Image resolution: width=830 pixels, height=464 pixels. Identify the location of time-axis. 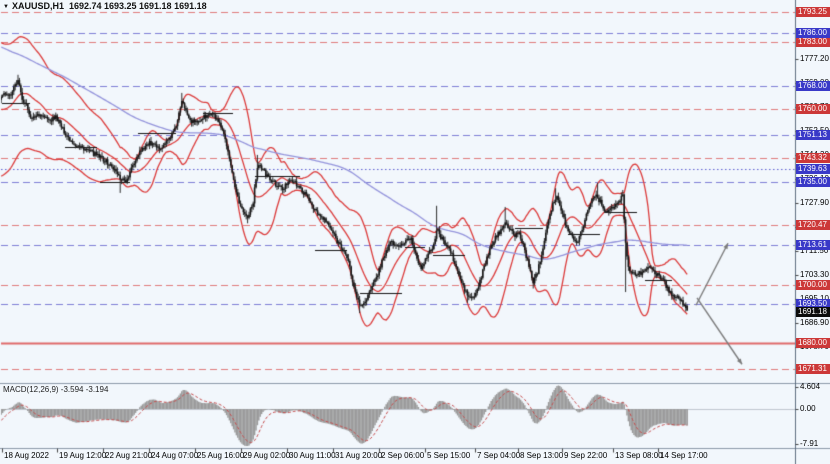
(415, 456).